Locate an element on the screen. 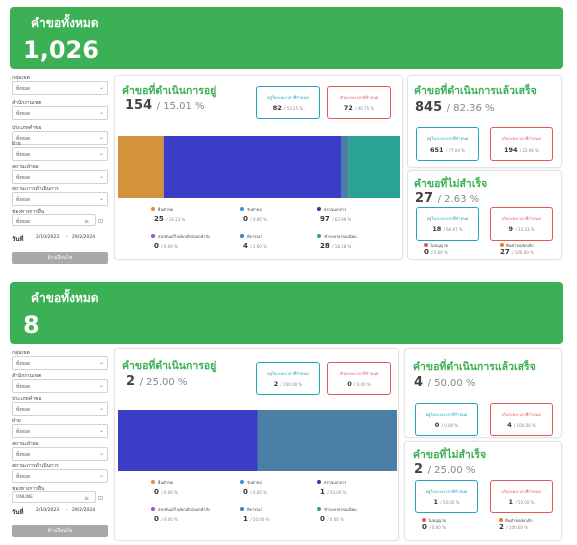 The width and height of the screenshot is (577, 545). over-deadline-box: เกินระยะเวลาที่กำหนด 4 / 100.00 % is located at coordinates (521, 419).